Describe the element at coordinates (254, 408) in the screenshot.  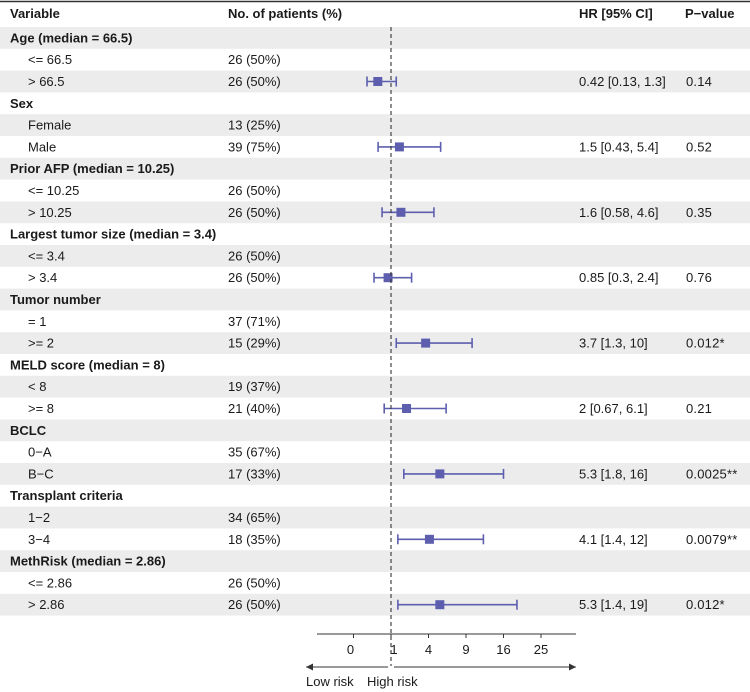
I see `patient-count: 21 (40%)` at that location.